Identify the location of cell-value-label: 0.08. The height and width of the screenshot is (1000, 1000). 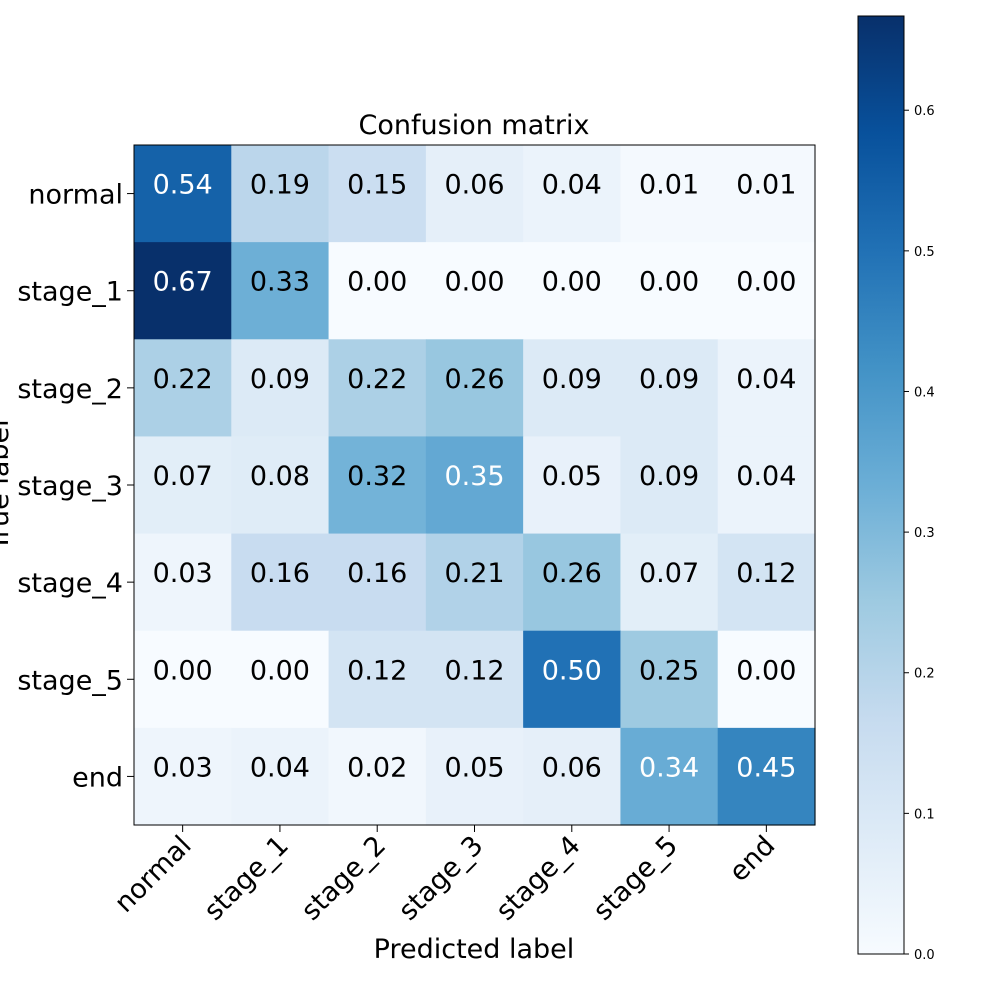
(280, 476).